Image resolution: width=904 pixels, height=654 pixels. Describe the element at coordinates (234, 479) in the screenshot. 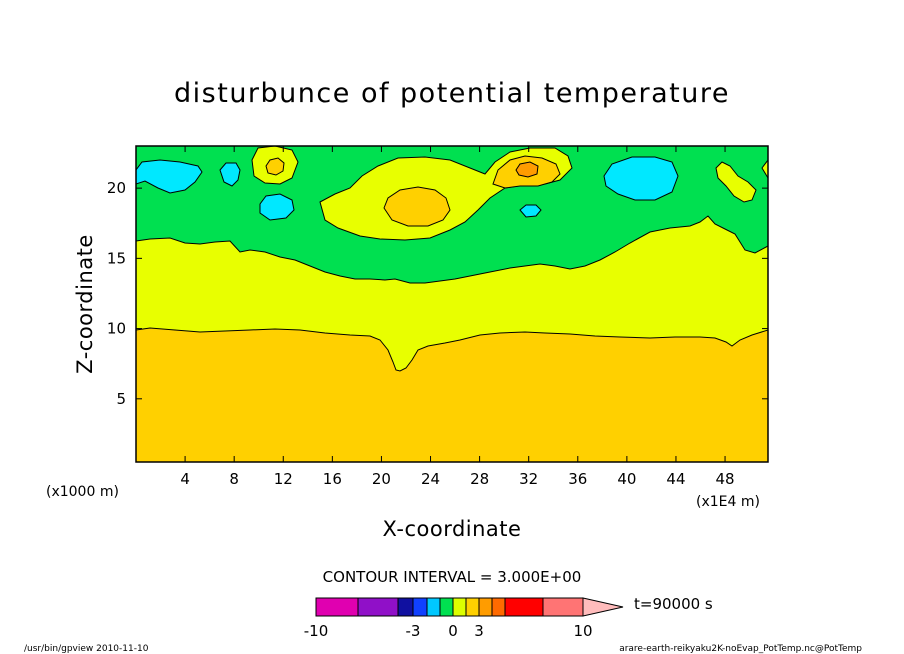

I see `x-tick-label: 8` at that location.